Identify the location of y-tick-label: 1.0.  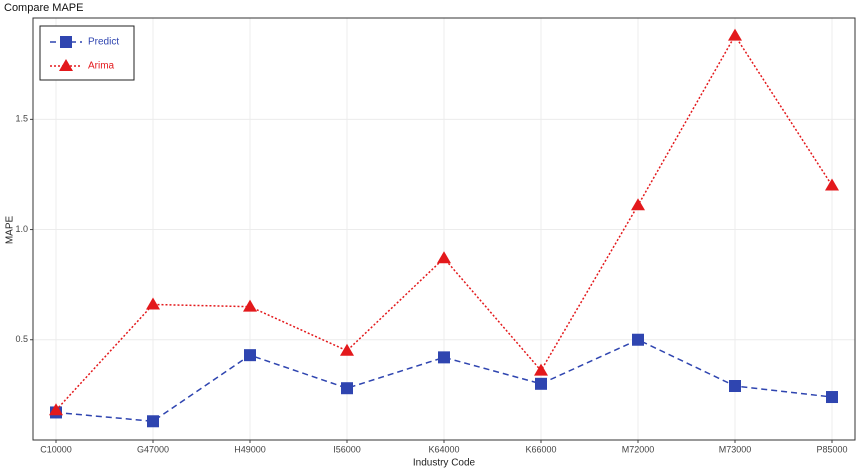
(21, 229).